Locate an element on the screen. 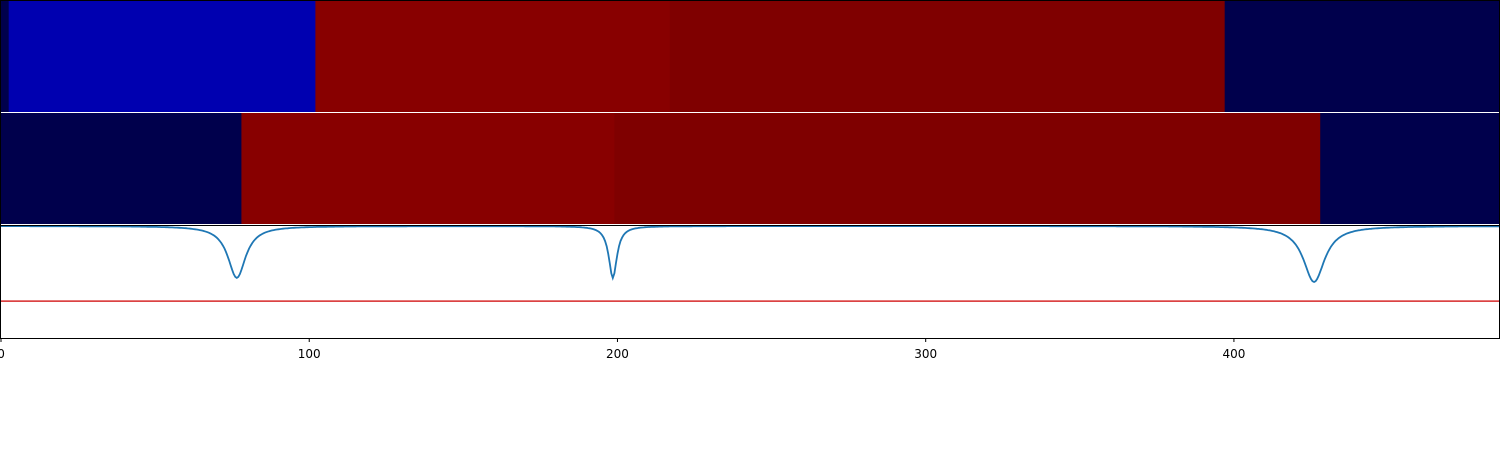 This screenshot has height=450, width=1500. x-axis: 0 100 200 300 400 is located at coordinates (622, 349).